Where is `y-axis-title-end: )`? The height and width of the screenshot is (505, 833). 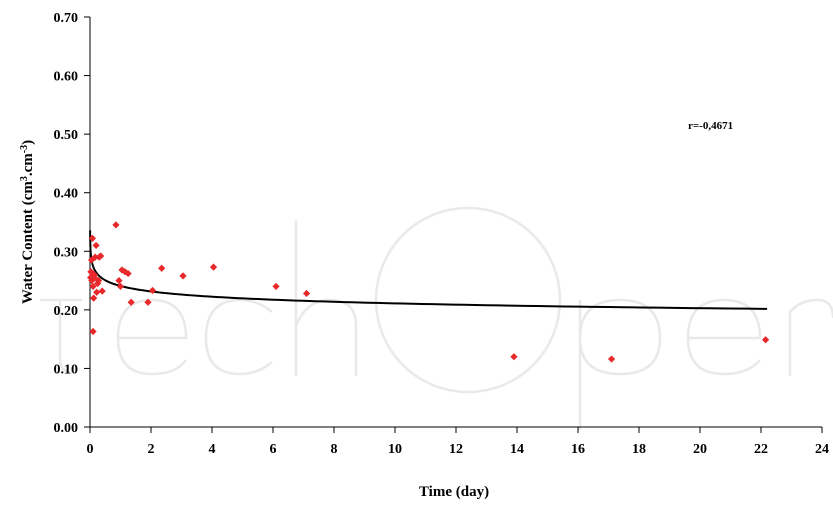
y-axis-title-end: ) is located at coordinates (28, 142).